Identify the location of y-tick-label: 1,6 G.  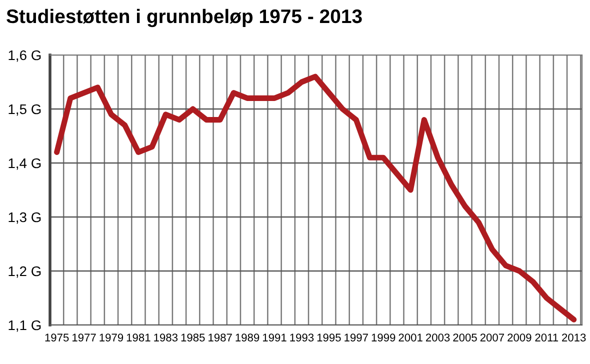
(24, 56).